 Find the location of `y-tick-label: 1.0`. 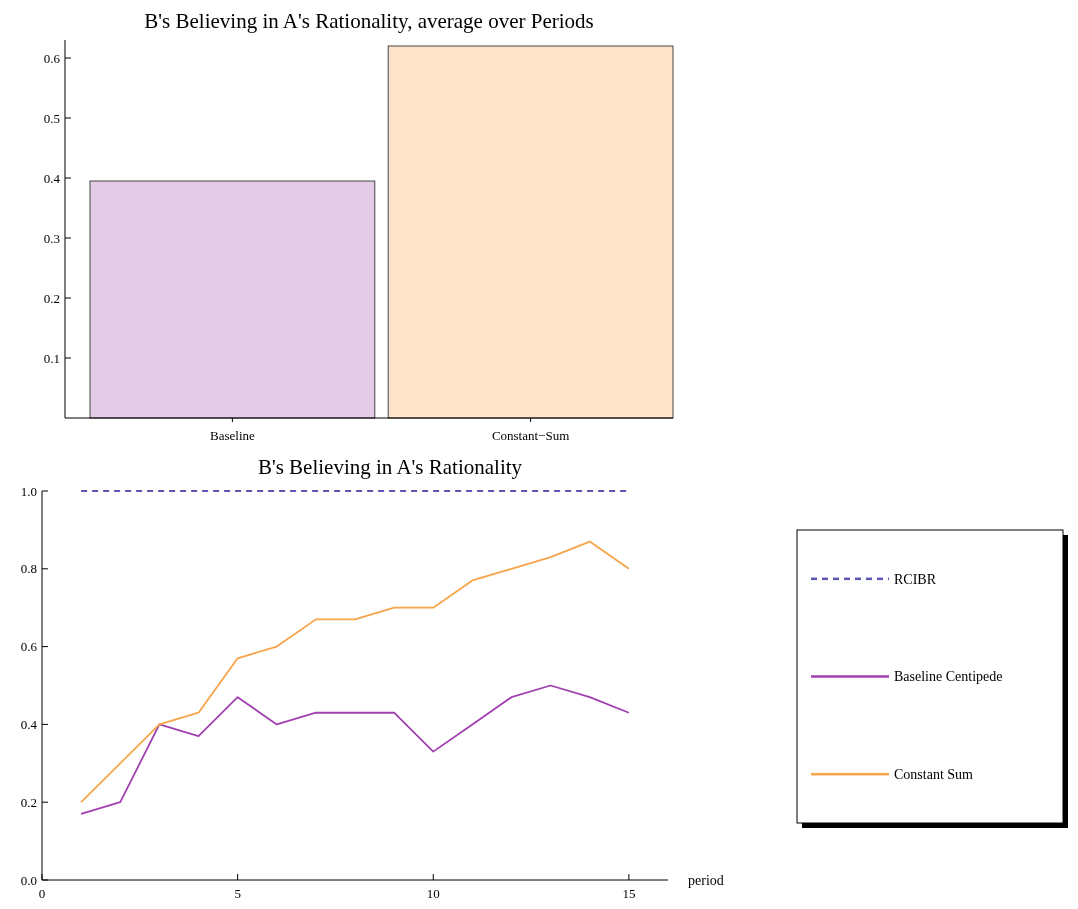

y-tick-label: 1.0 is located at coordinates (28, 491).